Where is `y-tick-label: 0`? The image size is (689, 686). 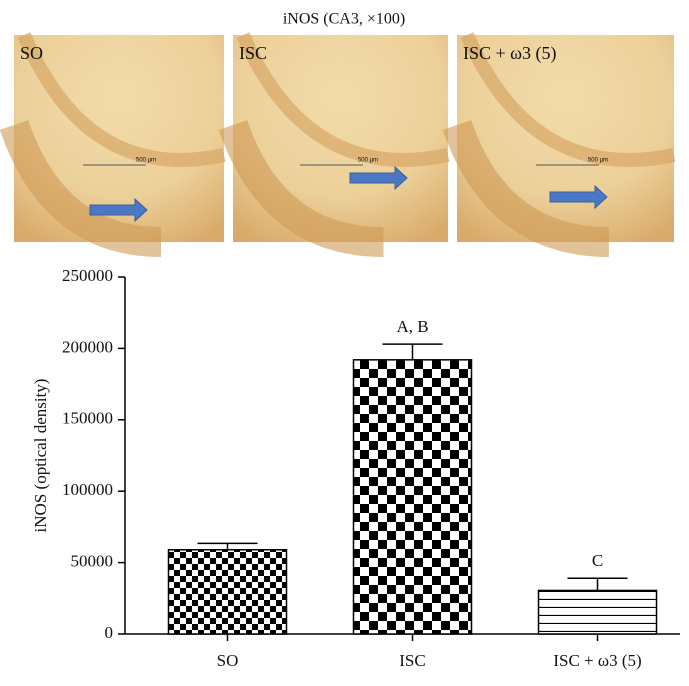 y-tick-label: 0 is located at coordinates (109, 632).